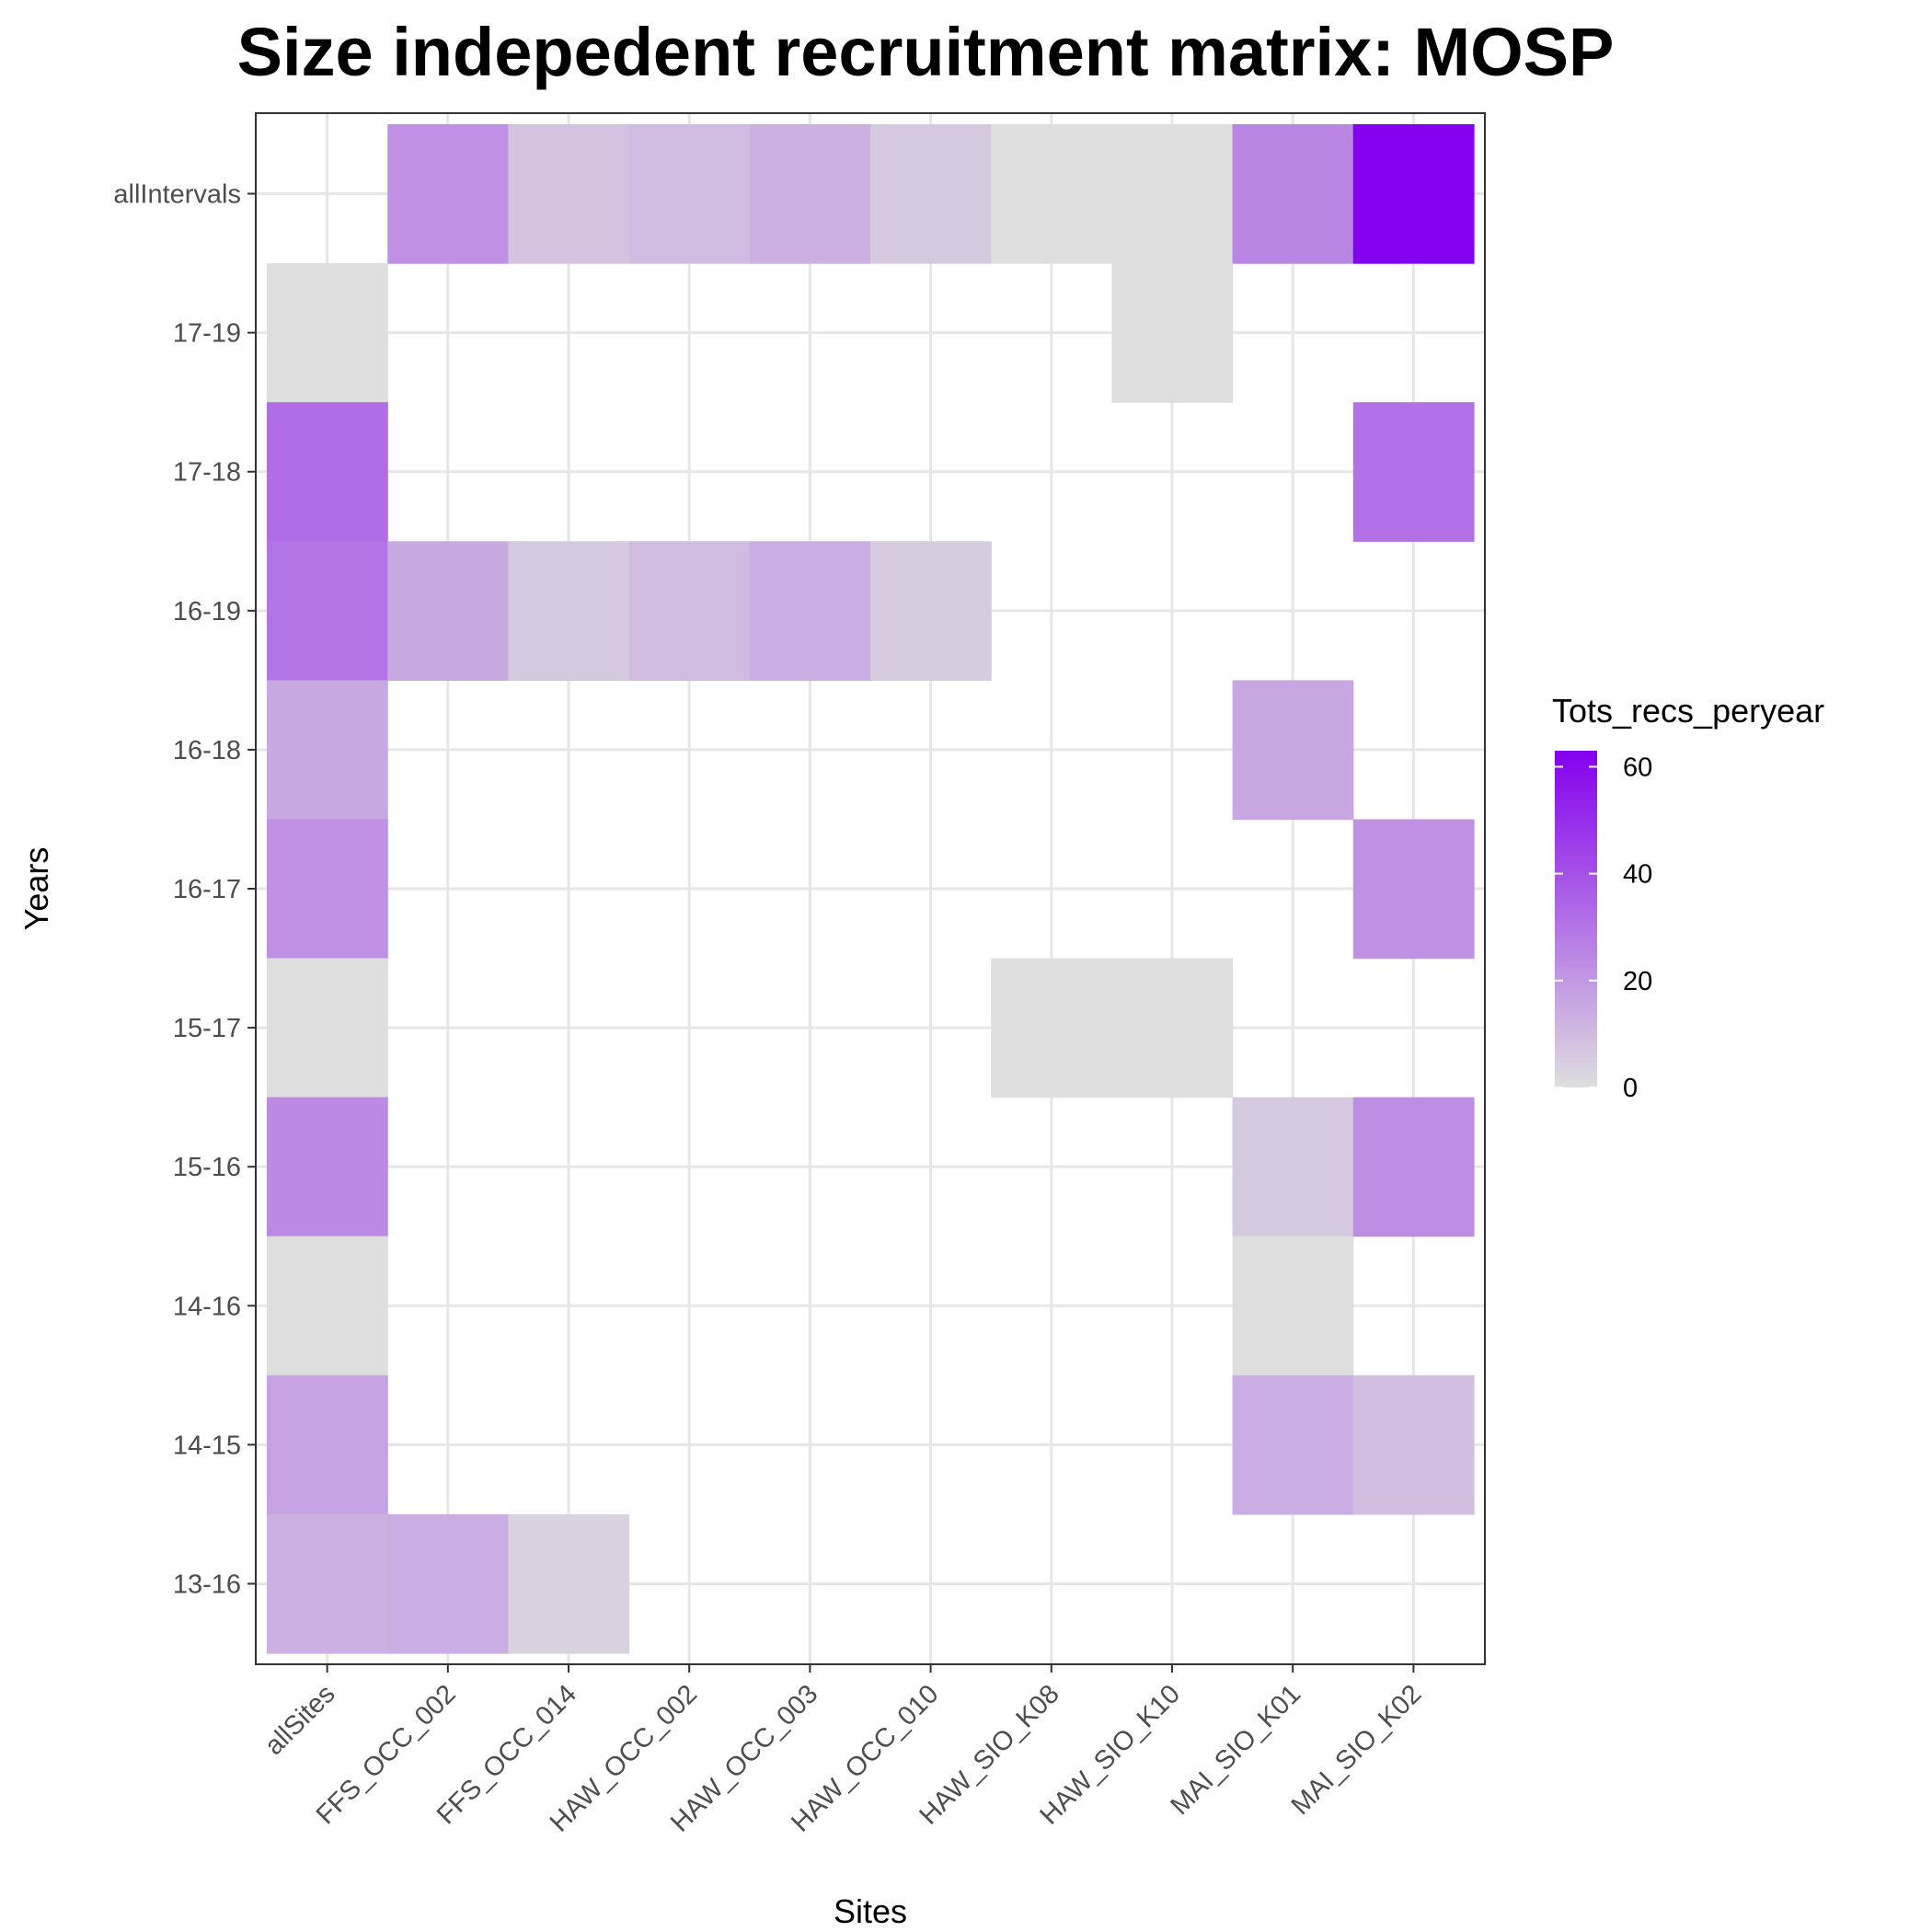  What do you see at coordinates (207, 889) in the screenshot?
I see `y-tick-label: 16-17` at bounding box center [207, 889].